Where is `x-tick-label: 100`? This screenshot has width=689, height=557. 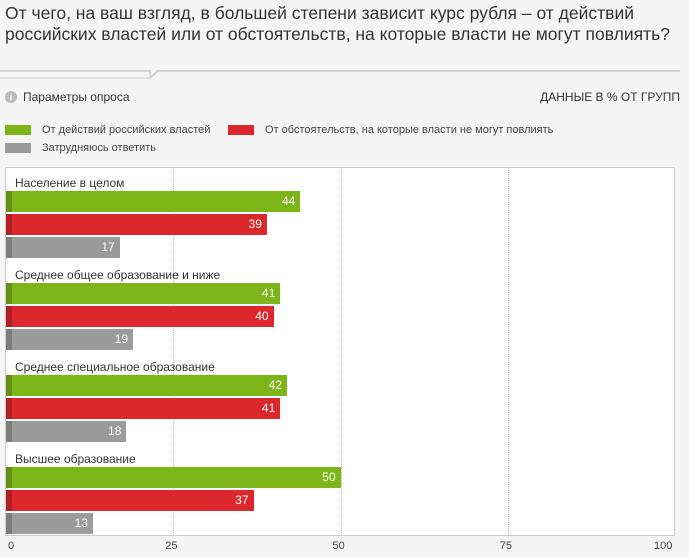
x-tick-label: 100 is located at coordinates (663, 546).